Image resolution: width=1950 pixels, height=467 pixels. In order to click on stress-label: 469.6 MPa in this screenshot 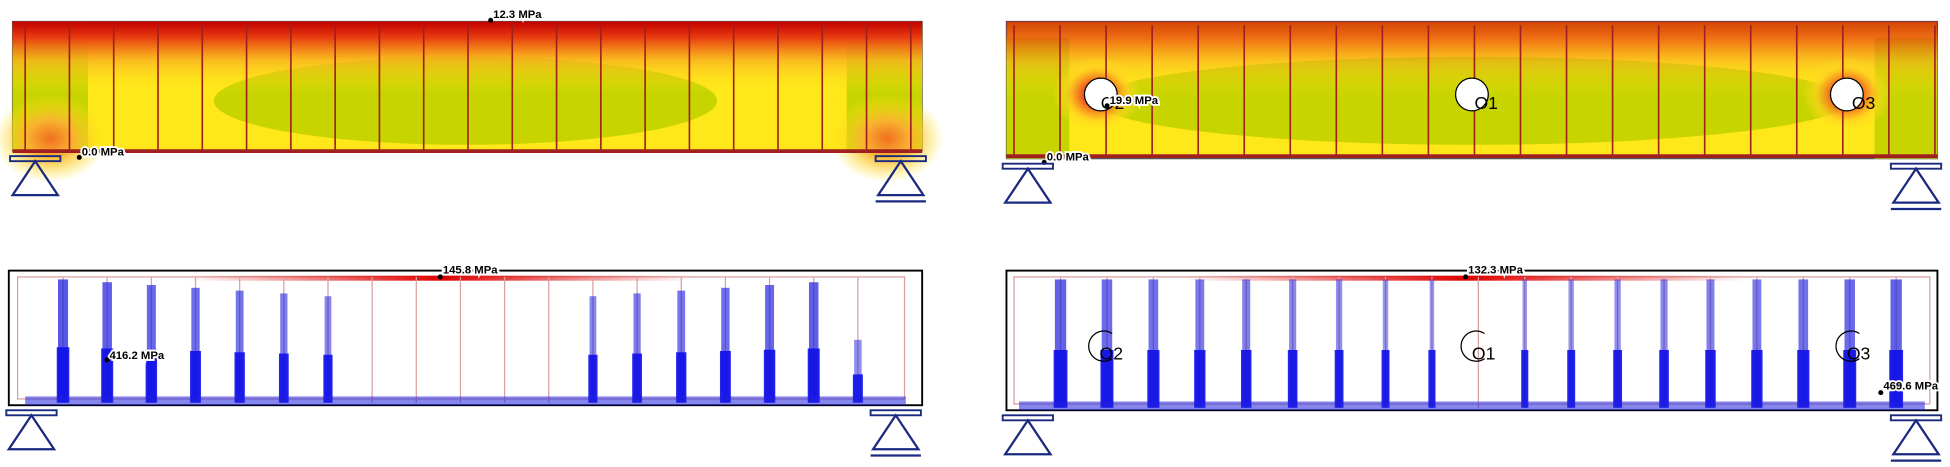, I will do `click(1910, 386)`.